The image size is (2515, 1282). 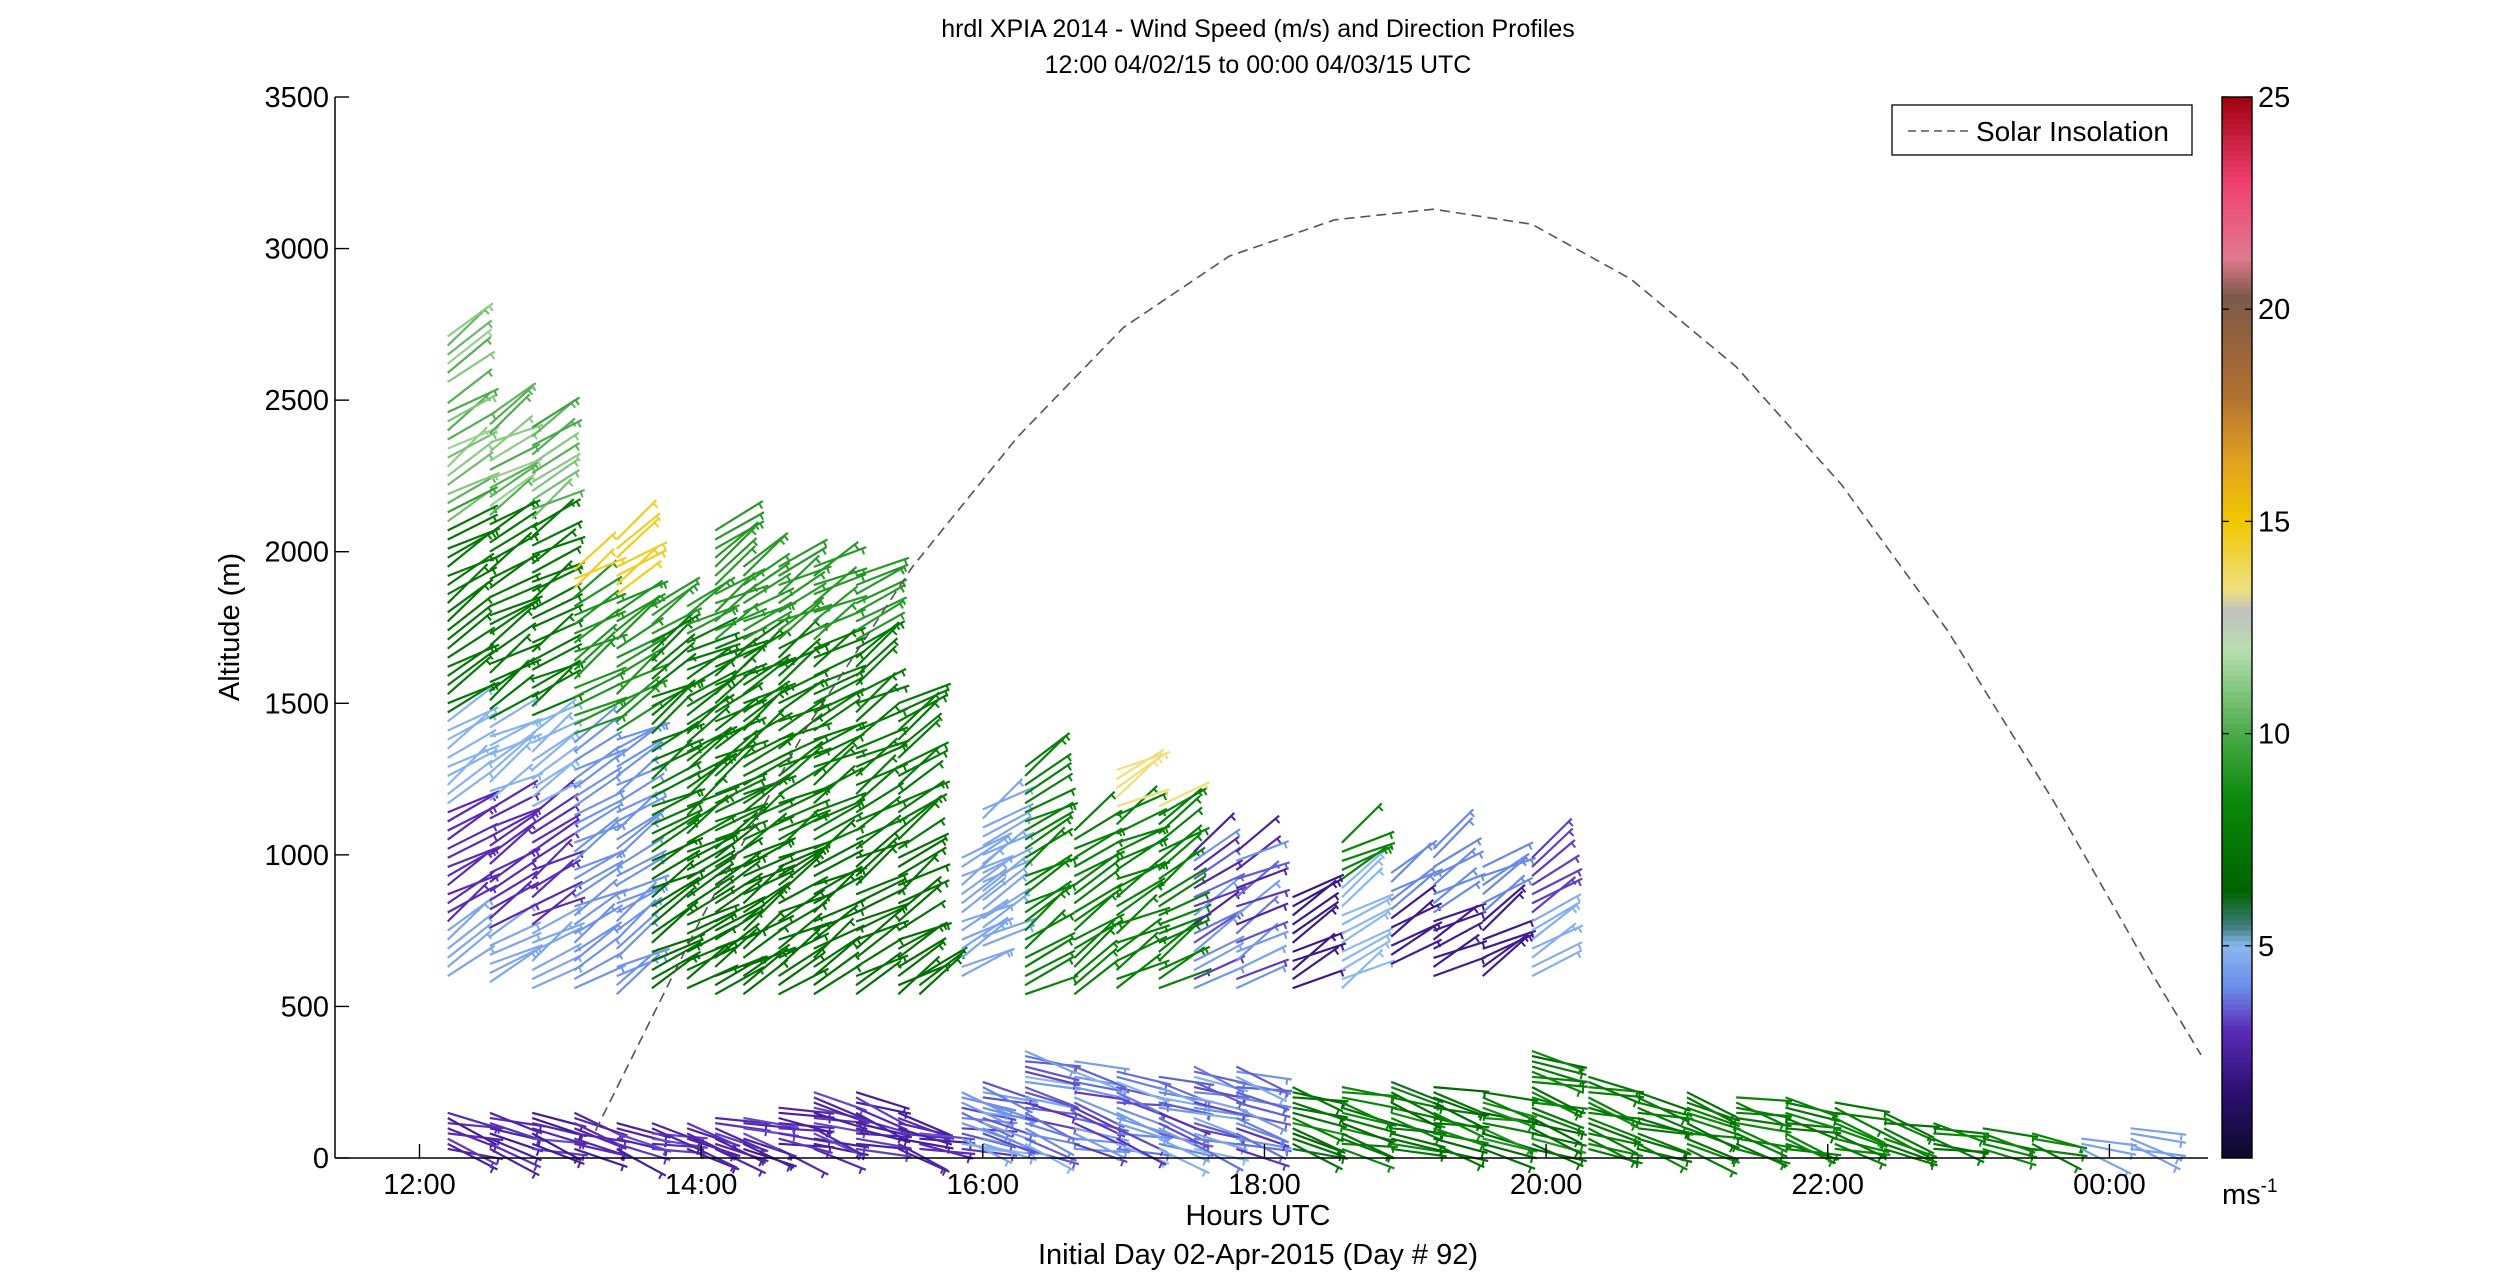 I want to click on y-tick-label: 1000, so click(x=296, y=856).